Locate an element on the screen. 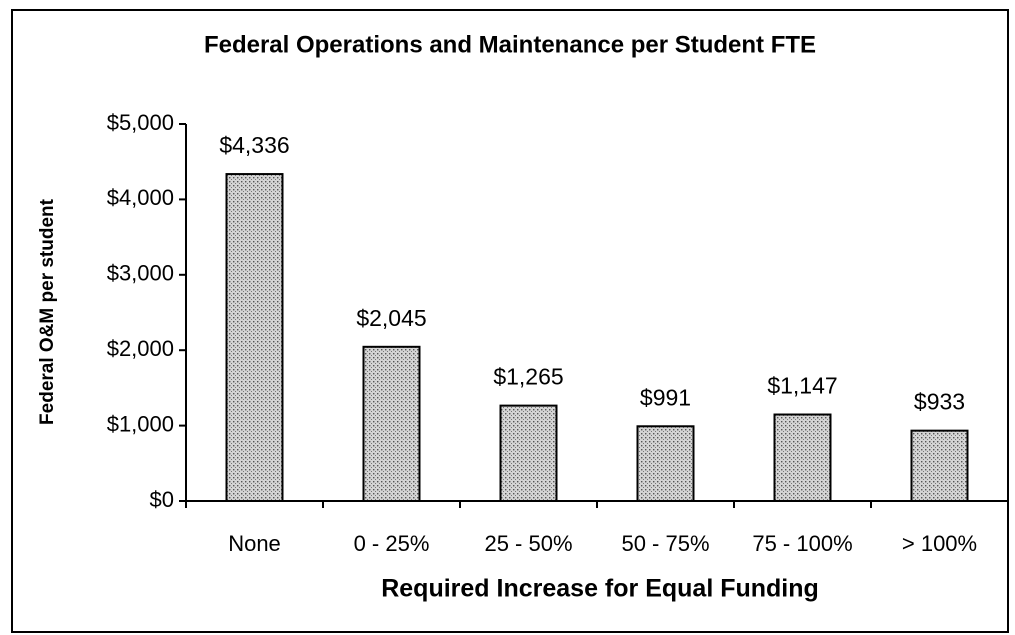 This screenshot has width=1015, height=635. value-label: $1,265 is located at coordinates (528, 377).